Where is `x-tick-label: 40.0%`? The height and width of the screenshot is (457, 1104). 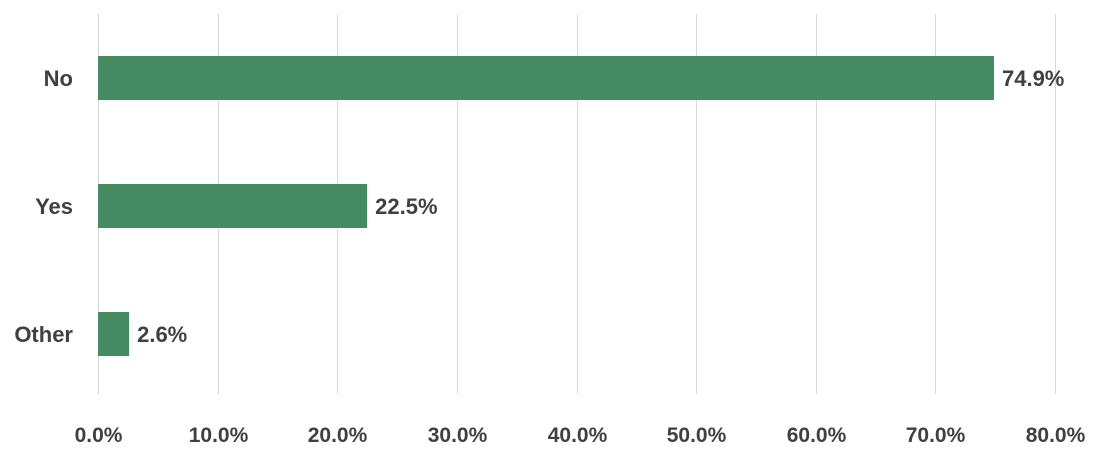 x-tick-label: 40.0% is located at coordinates (578, 435).